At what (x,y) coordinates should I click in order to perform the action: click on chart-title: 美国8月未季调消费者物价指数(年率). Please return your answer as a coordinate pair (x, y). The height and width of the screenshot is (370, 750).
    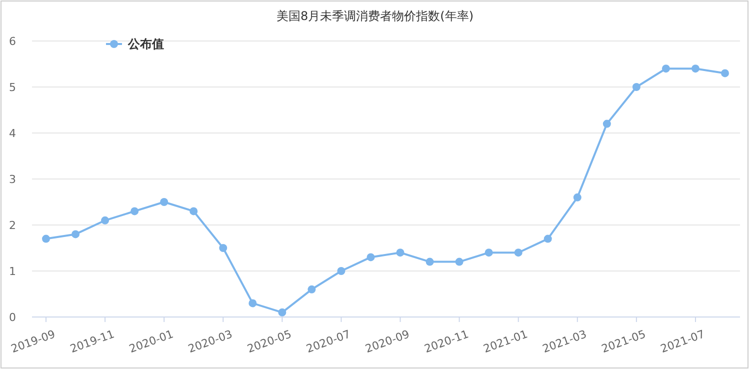
    Looking at the image, I should click on (375, 16).